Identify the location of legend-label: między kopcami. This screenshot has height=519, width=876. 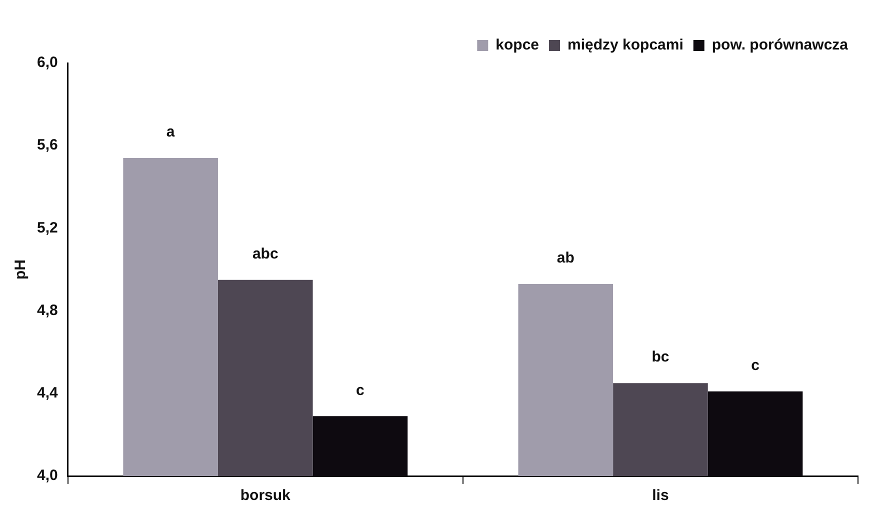
(626, 45).